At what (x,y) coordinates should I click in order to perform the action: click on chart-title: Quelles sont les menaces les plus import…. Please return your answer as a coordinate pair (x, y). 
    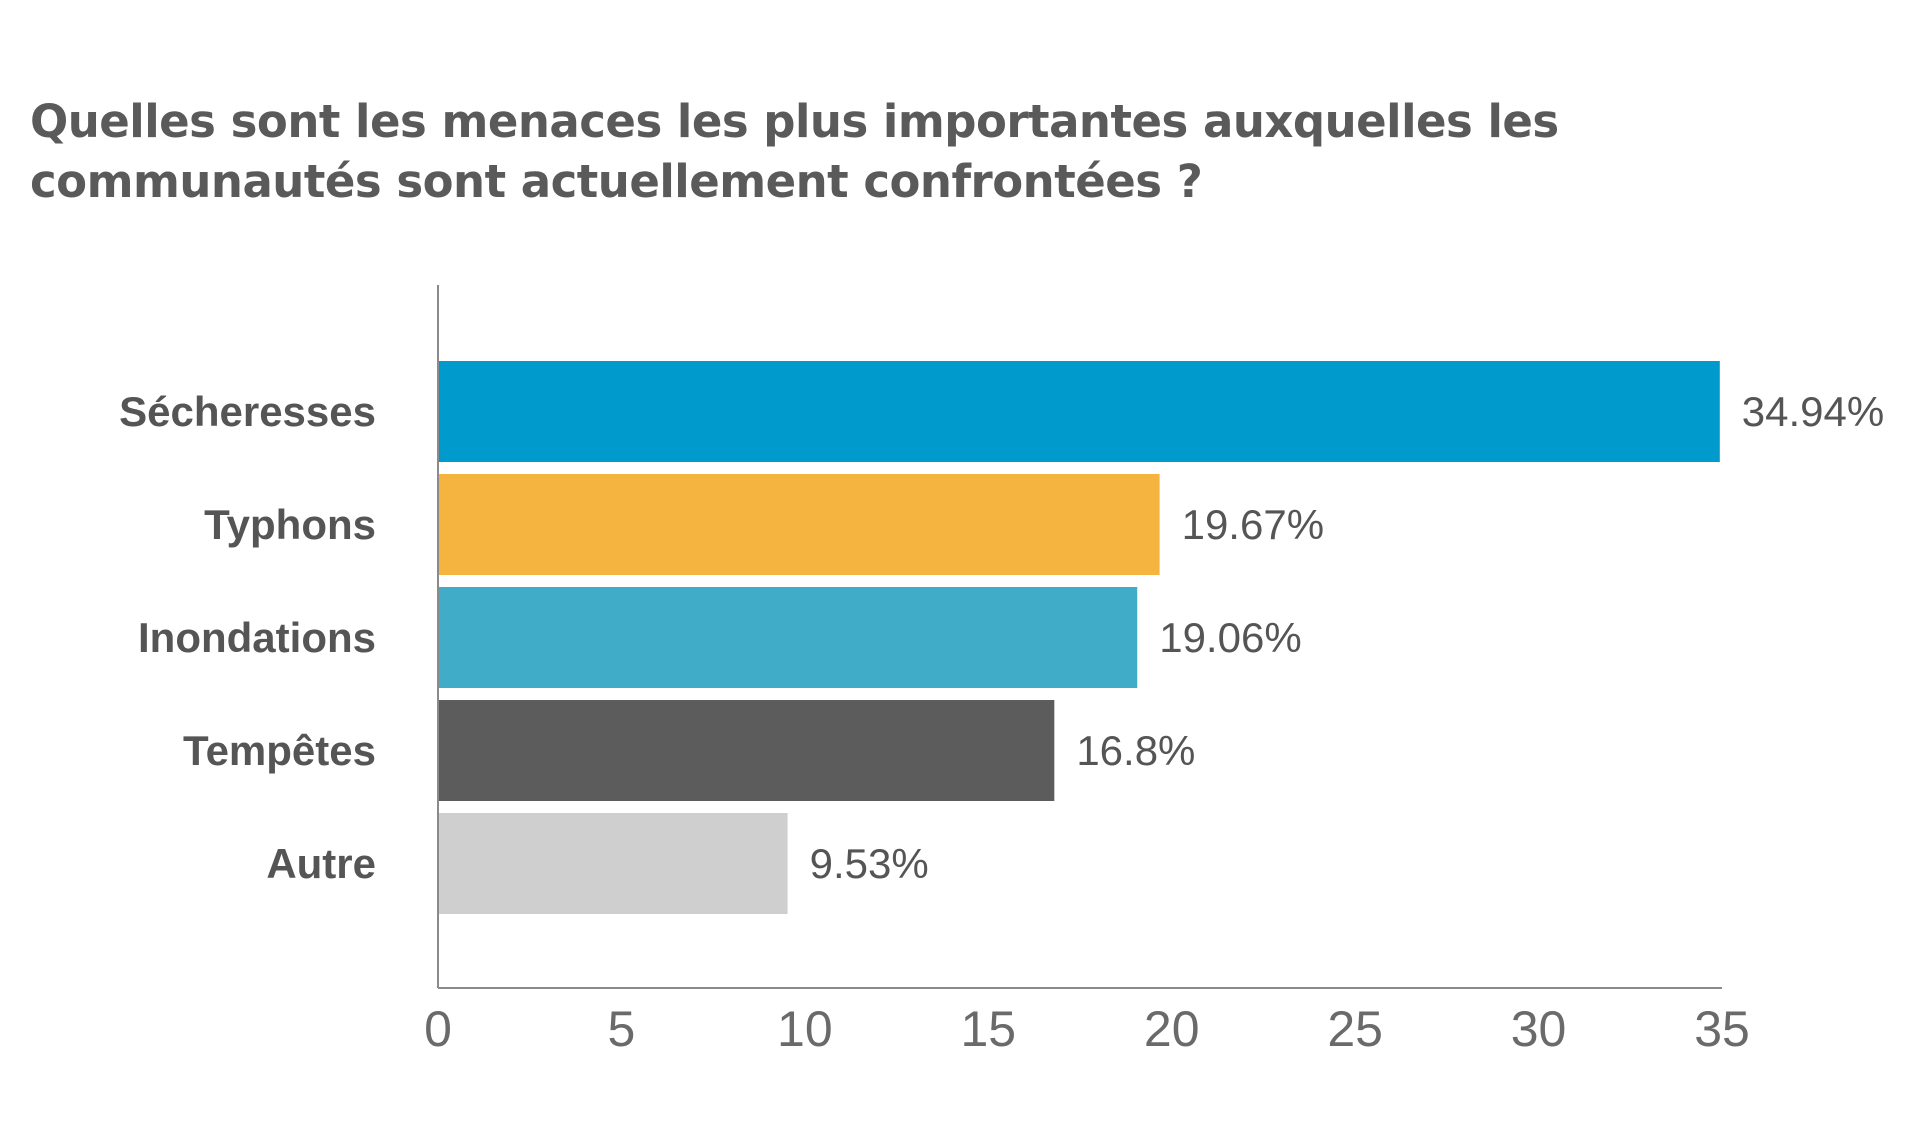
    Looking at the image, I should click on (880, 152).